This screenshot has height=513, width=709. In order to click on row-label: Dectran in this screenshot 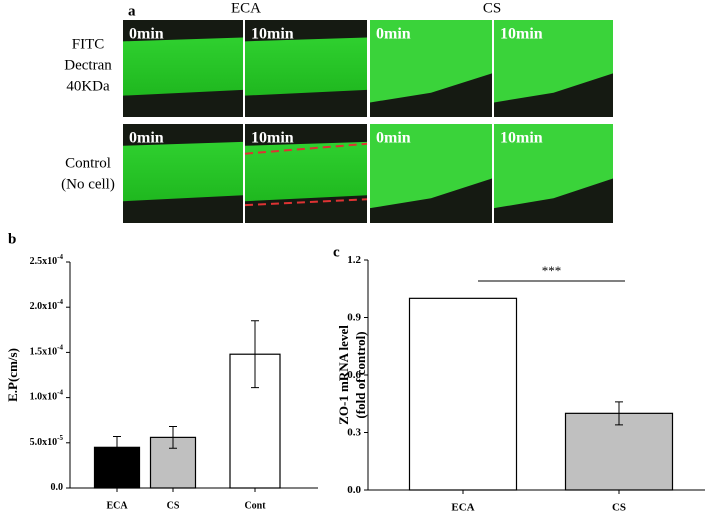, I will do `click(88, 65)`.